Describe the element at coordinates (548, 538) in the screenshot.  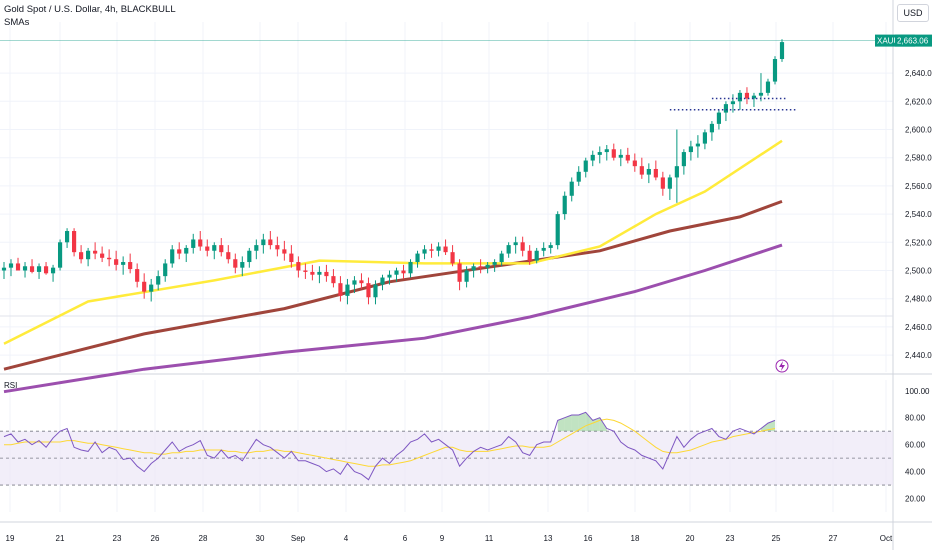
I see `x-tick-label: 13` at that location.